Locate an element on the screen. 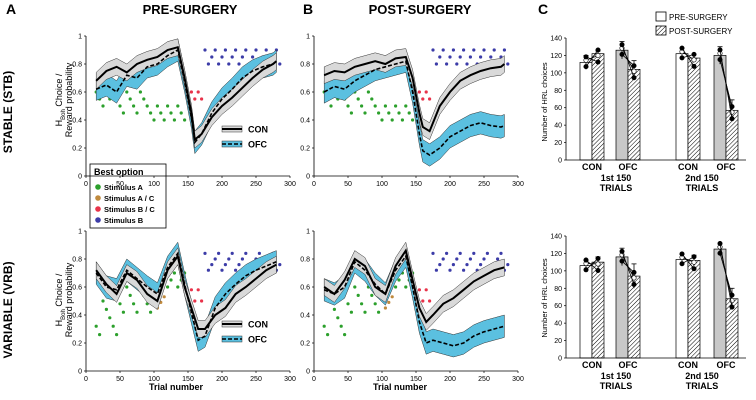 The width and height of the screenshot is (756, 400). bar-y-tick-label: 140 is located at coordinates (556, 39).